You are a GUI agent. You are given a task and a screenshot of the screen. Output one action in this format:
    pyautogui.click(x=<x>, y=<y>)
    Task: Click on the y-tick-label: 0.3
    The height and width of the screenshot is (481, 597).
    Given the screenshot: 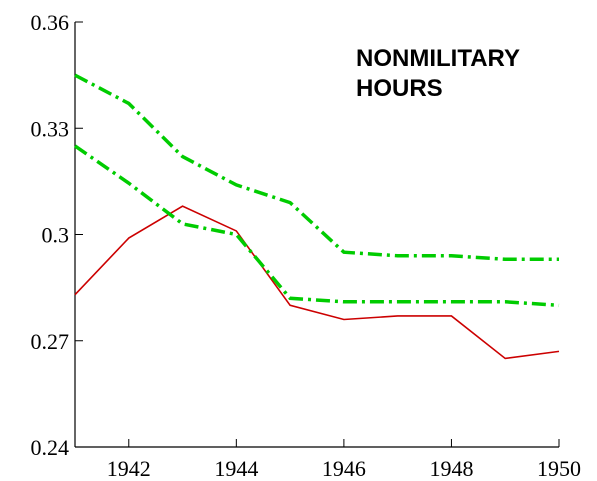 What is the action you would take?
    pyautogui.click(x=56, y=235)
    